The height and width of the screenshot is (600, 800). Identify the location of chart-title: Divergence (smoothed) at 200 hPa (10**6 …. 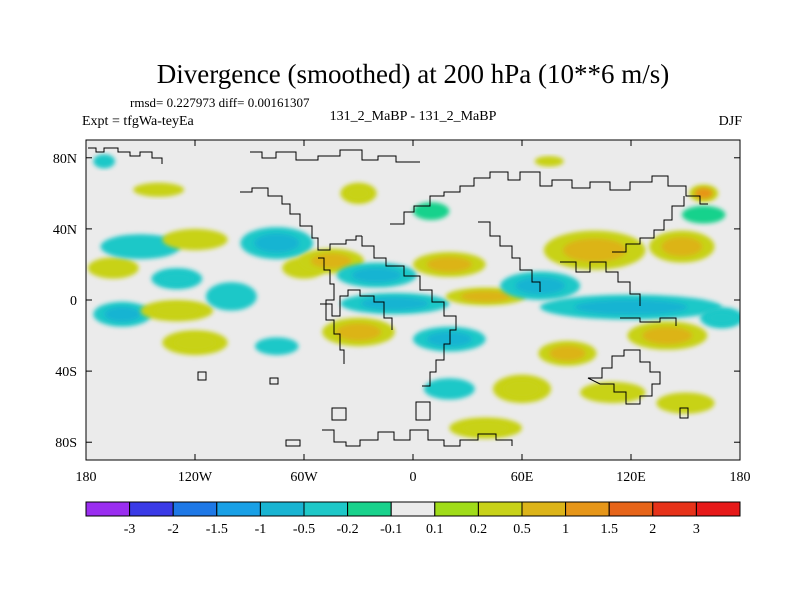
(413, 74).